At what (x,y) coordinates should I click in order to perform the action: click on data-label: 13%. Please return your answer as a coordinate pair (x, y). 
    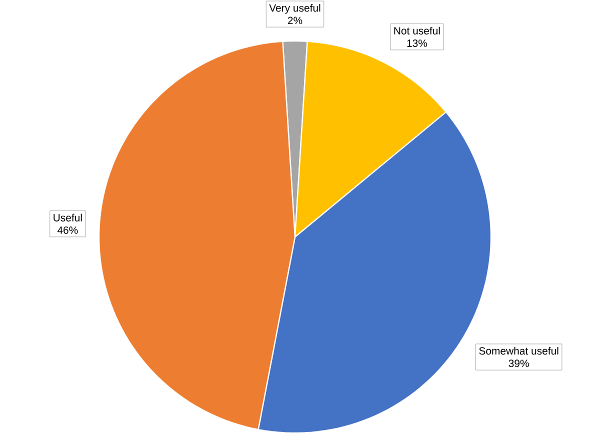
    Looking at the image, I should click on (417, 43).